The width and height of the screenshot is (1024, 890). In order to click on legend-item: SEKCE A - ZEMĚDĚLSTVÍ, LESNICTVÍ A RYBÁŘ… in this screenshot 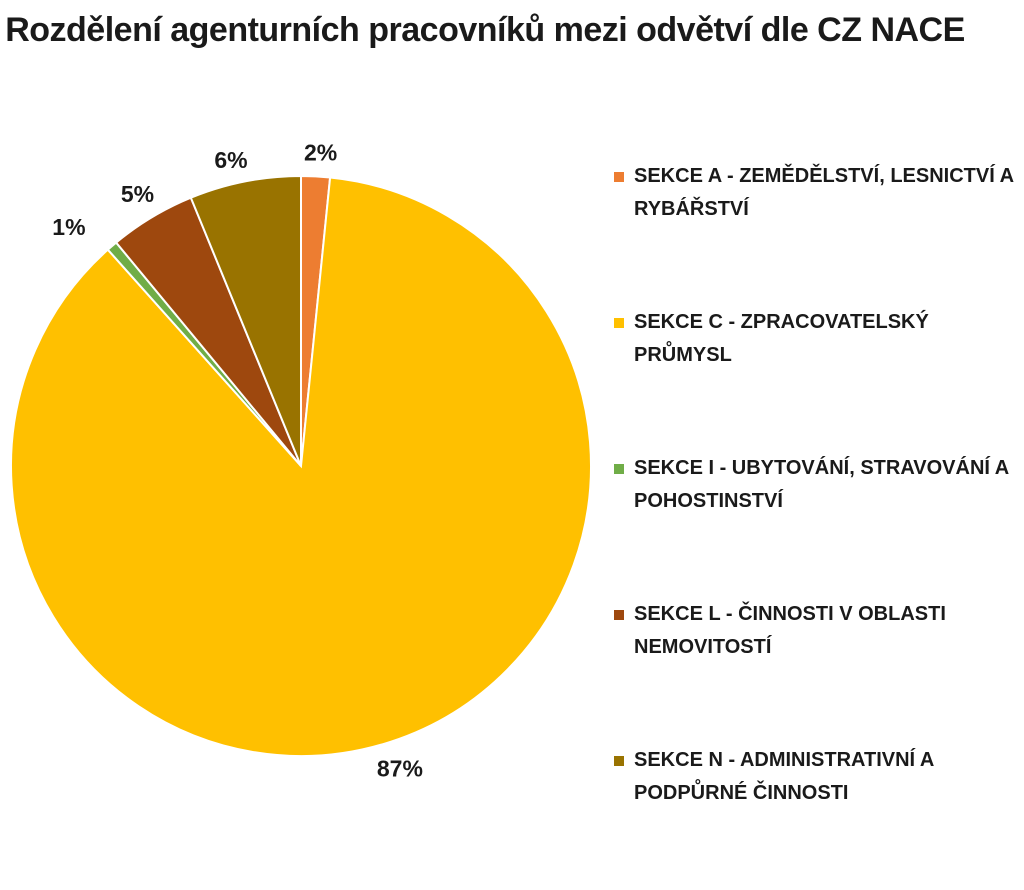, I will do `click(814, 233)`.